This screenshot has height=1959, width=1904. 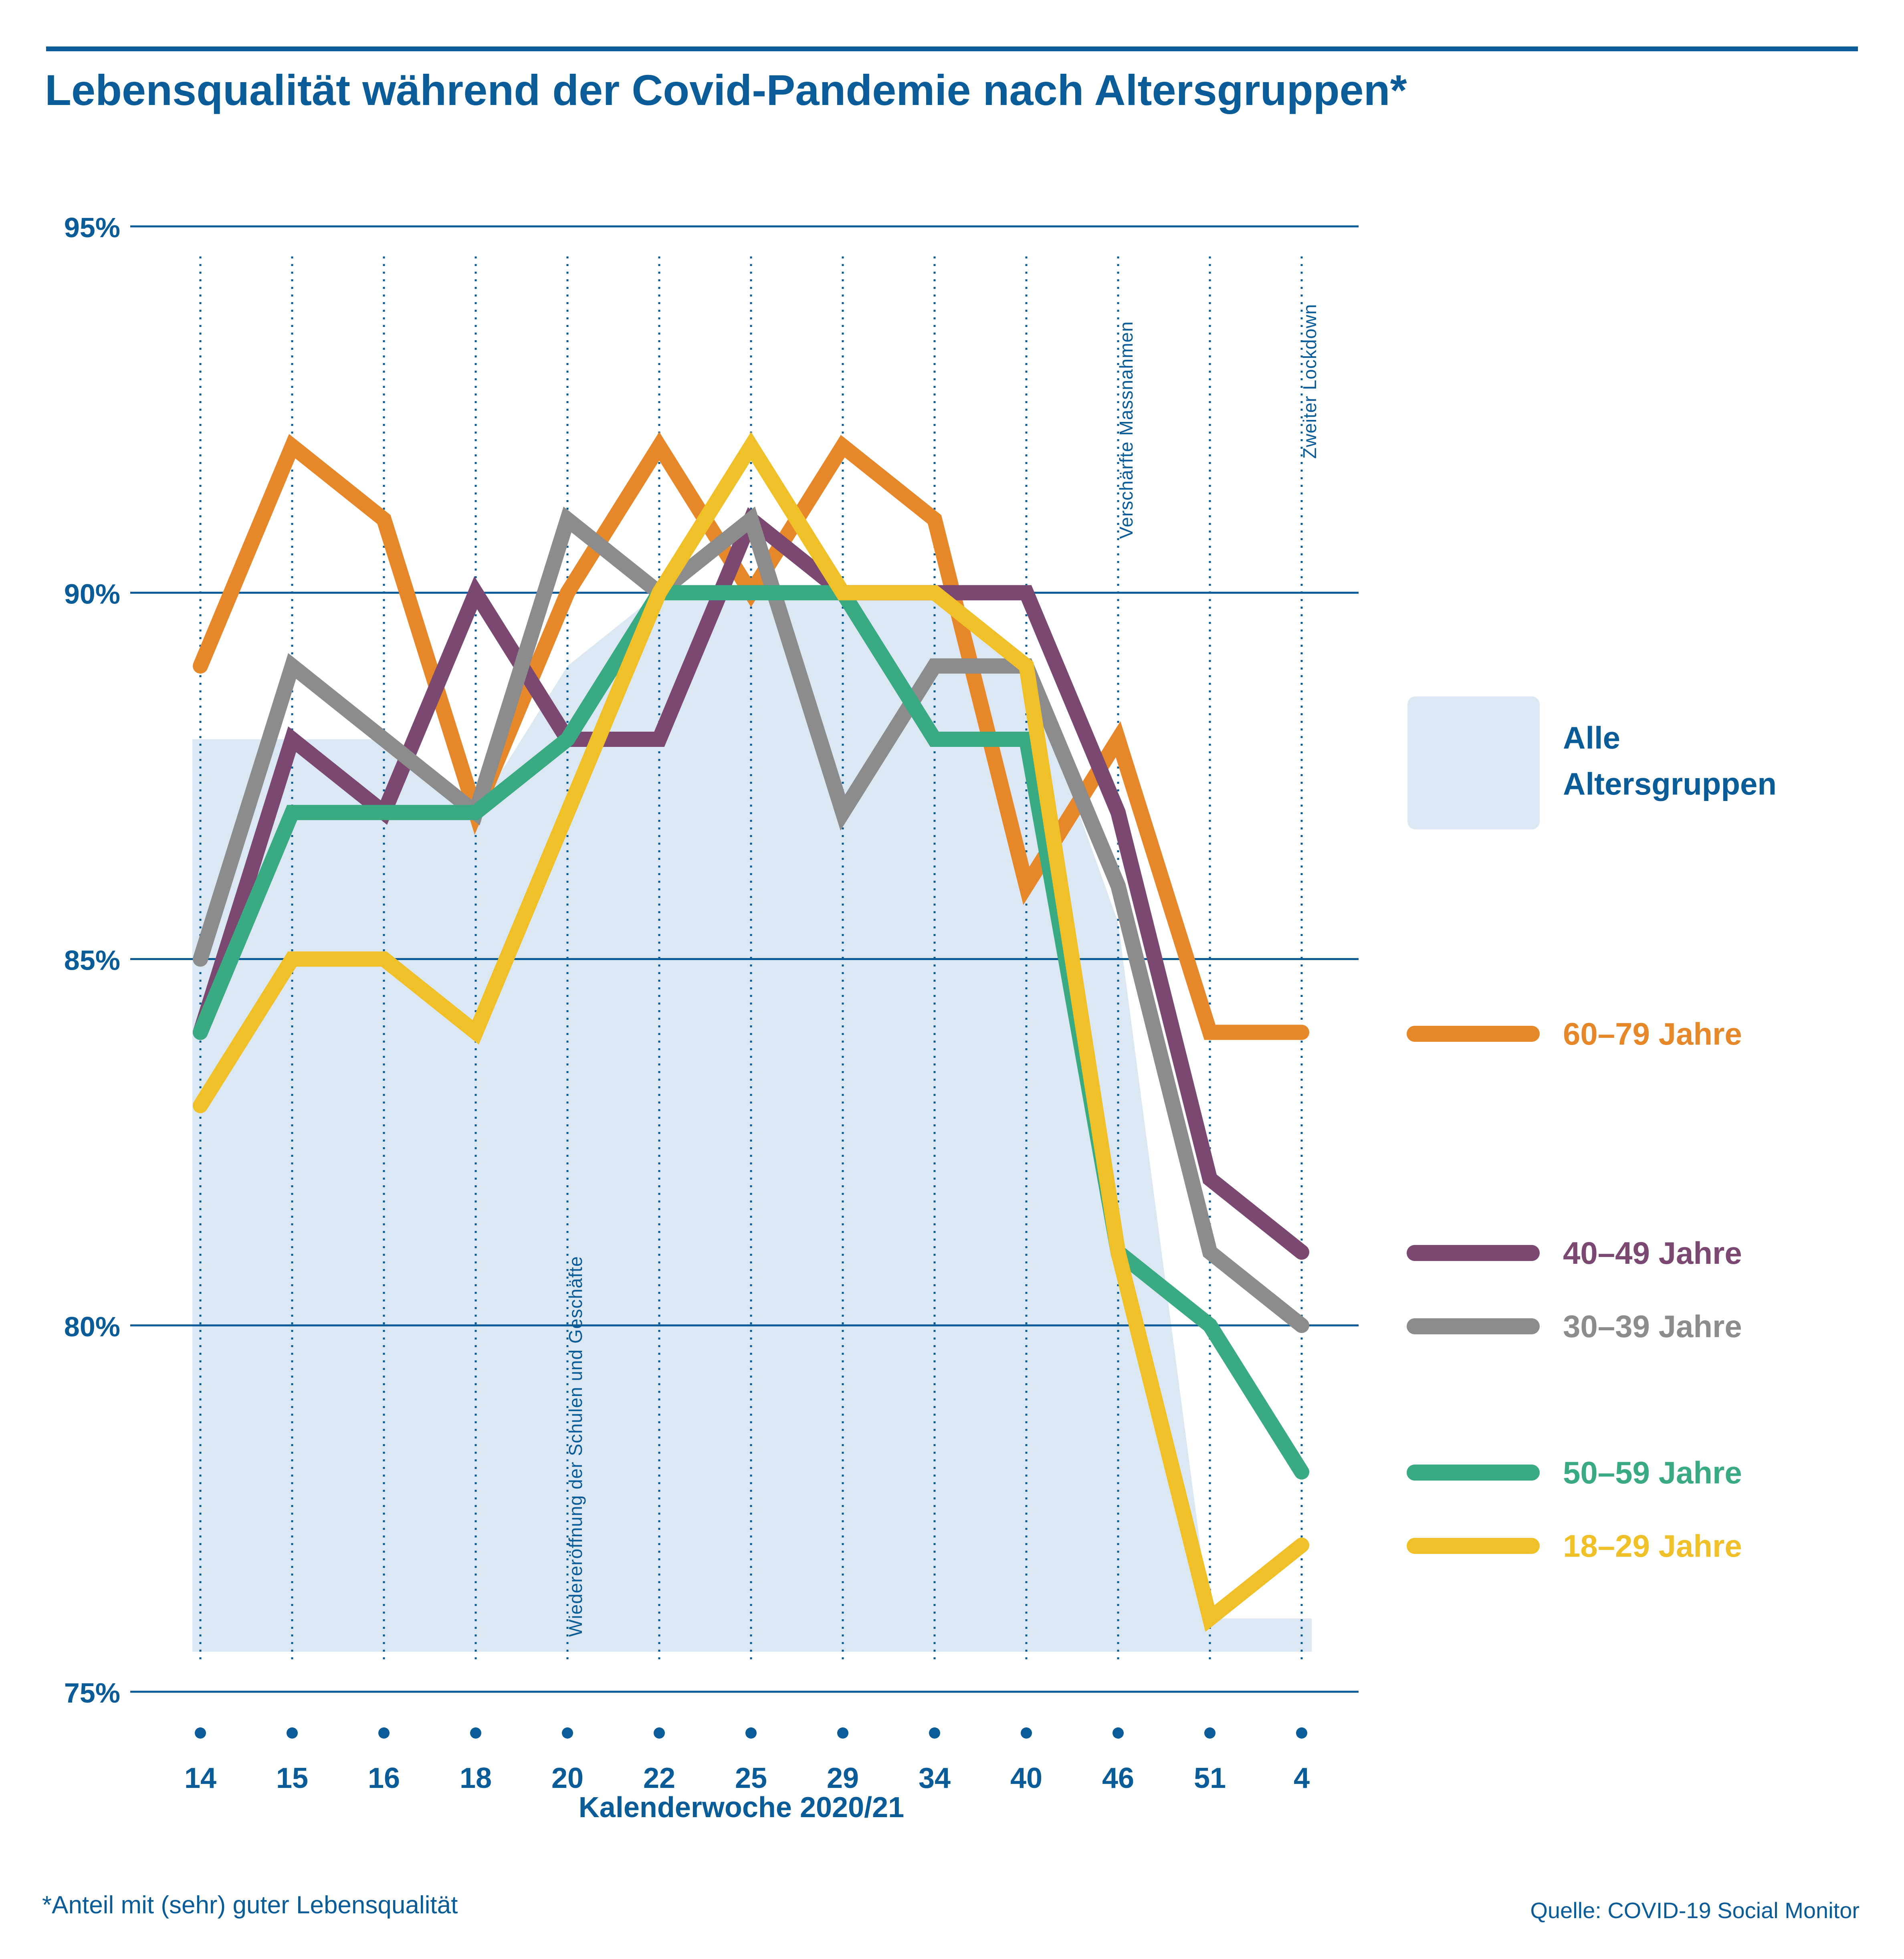 I want to click on x-tick-label-51: 51, so click(x=1210, y=1778).